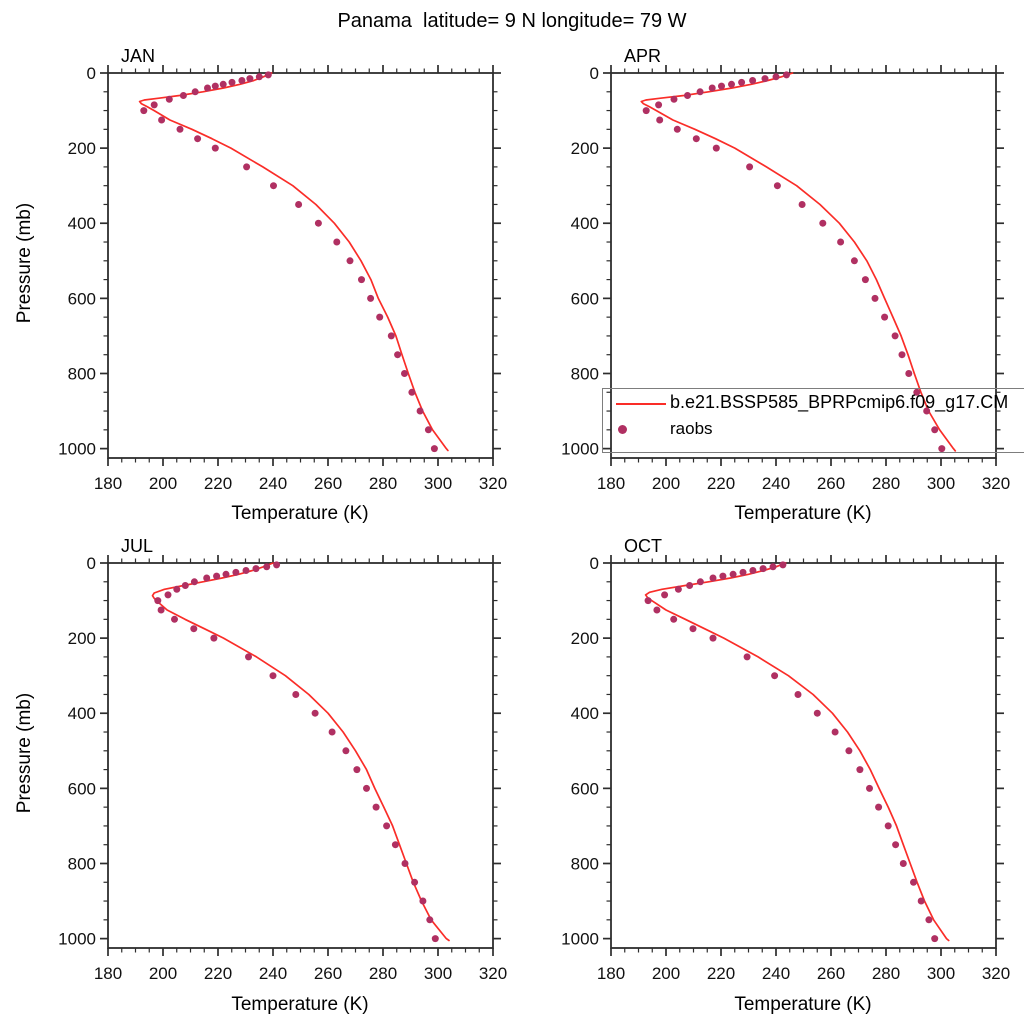 This screenshot has height=1024, width=1024. What do you see at coordinates (691, 428) in the screenshot?
I see `legend-label-raobs: raobs` at bounding box center [691, 428].